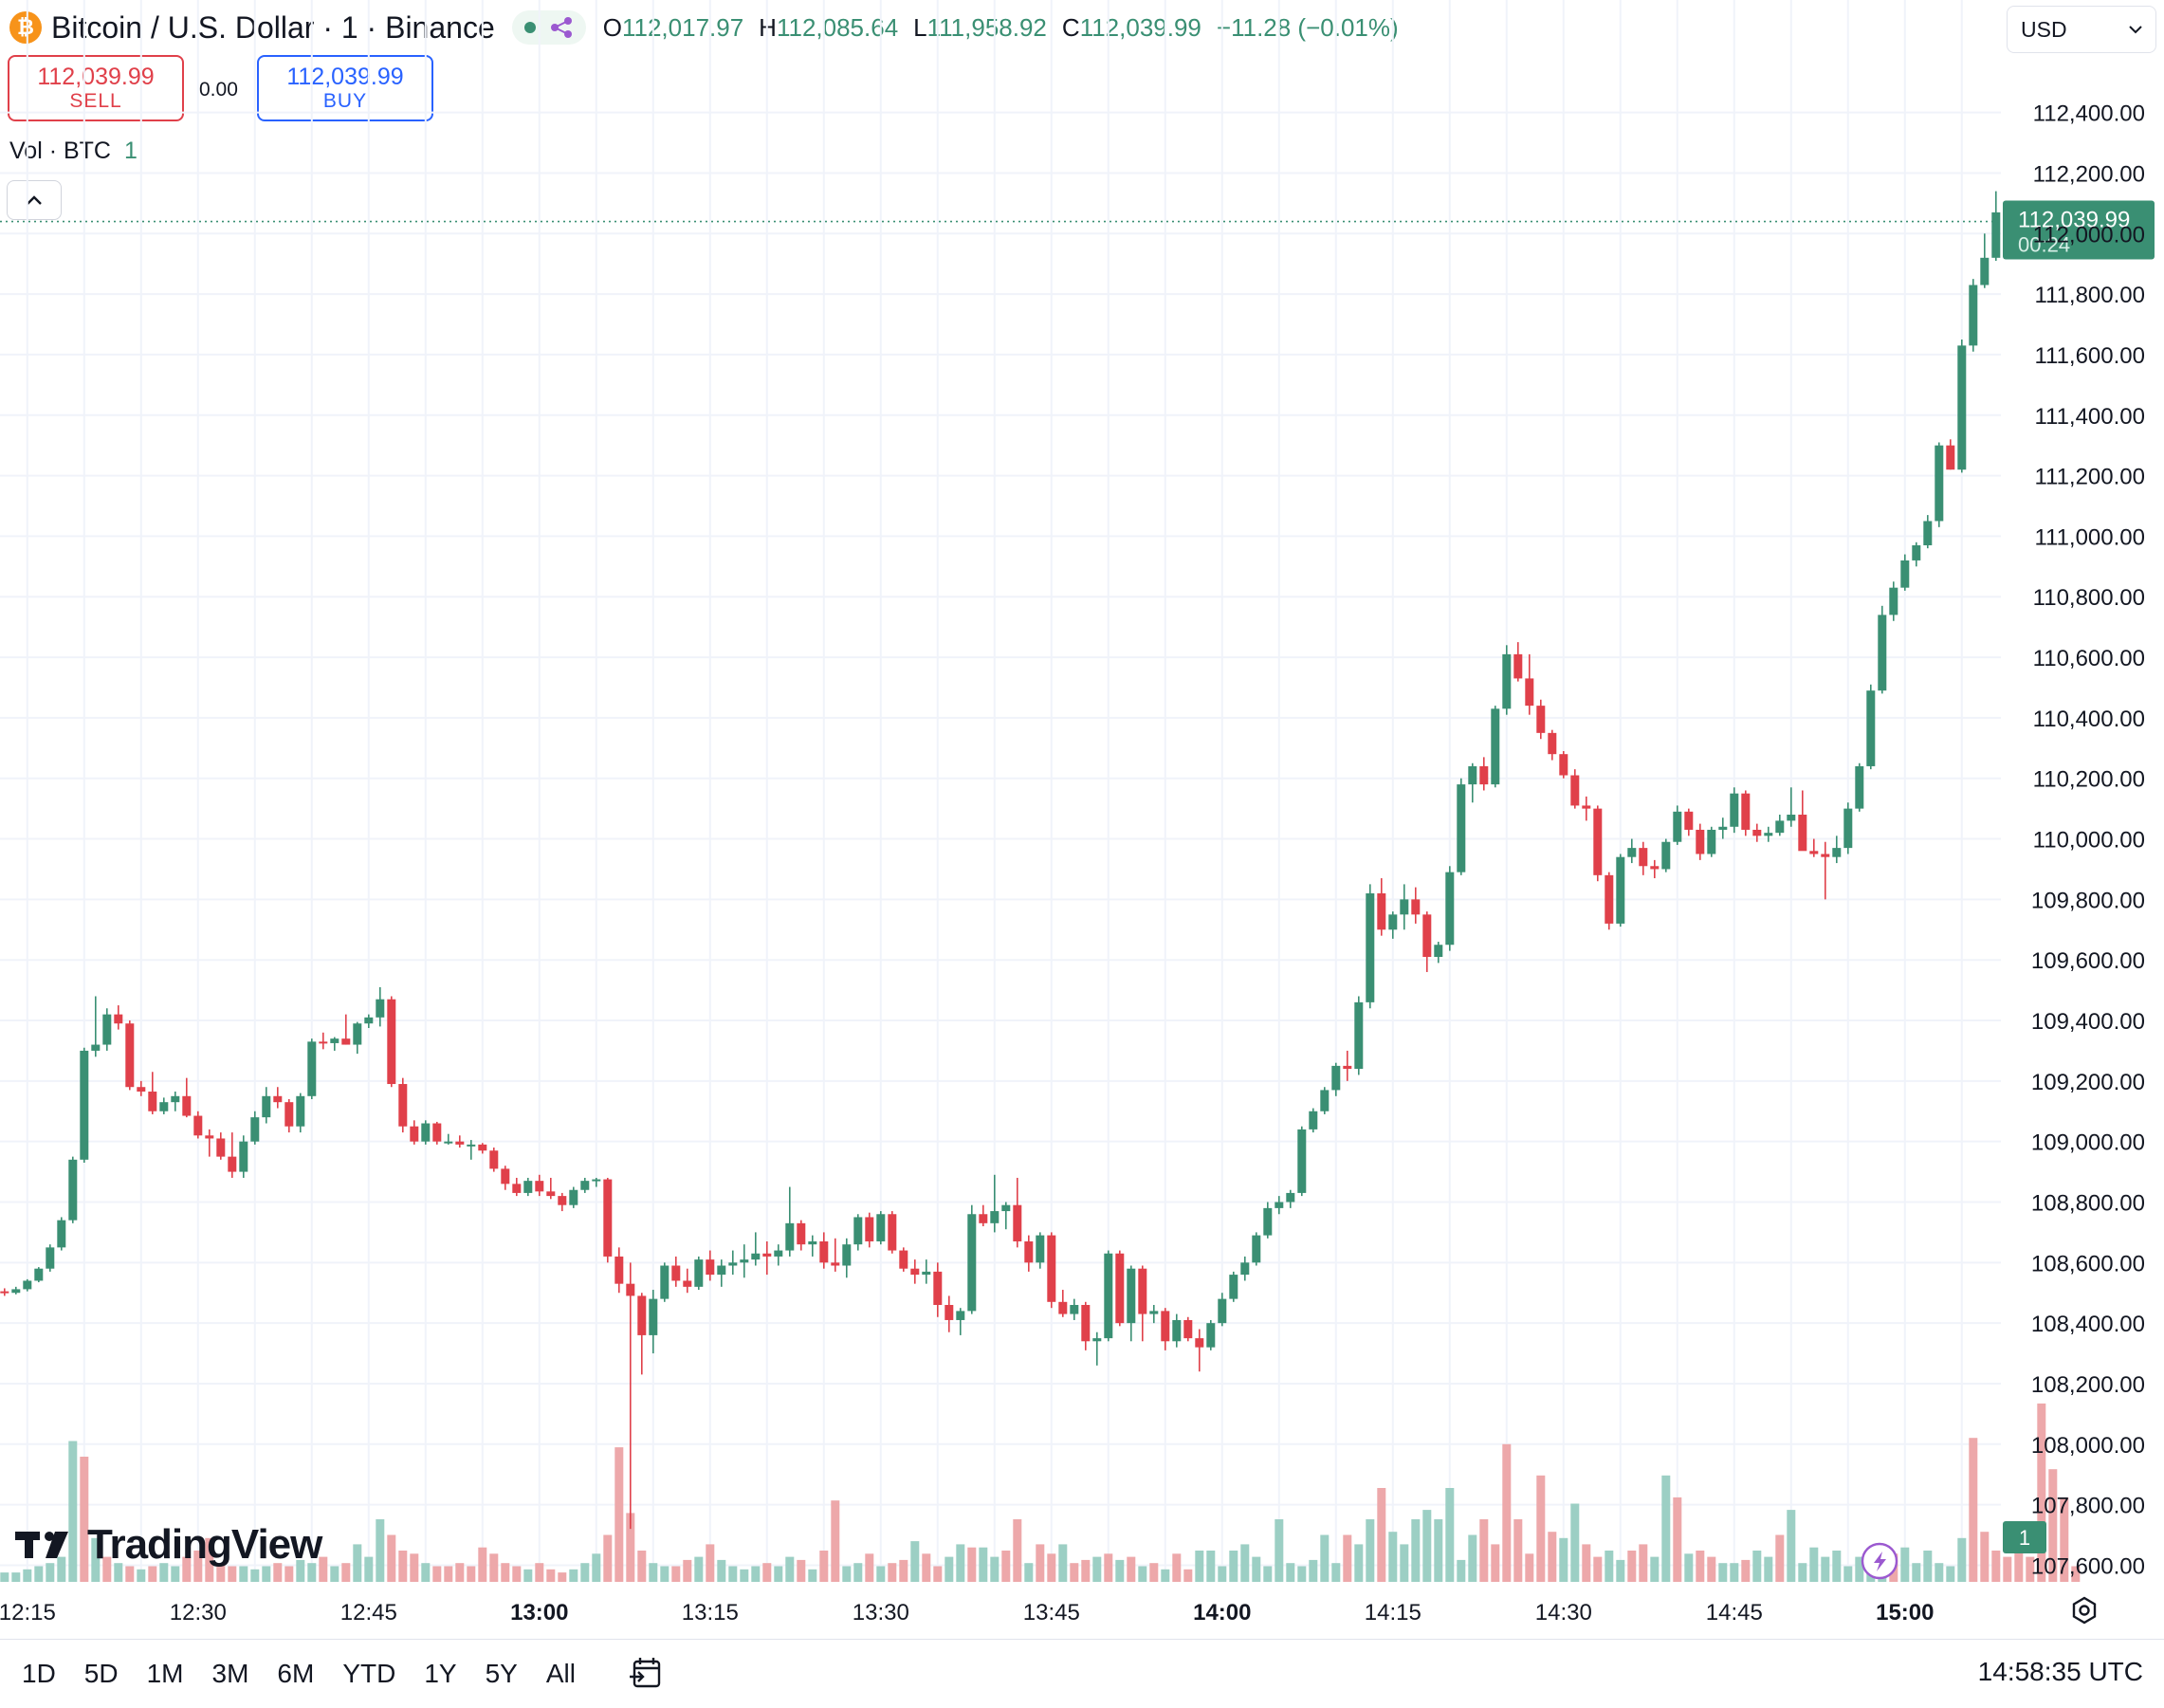 The image size is (2164, 1708). Describe the element at coordinates (2088, 1203) in the screenshot. I see `price-tick-label: 108,800.00` at that location.